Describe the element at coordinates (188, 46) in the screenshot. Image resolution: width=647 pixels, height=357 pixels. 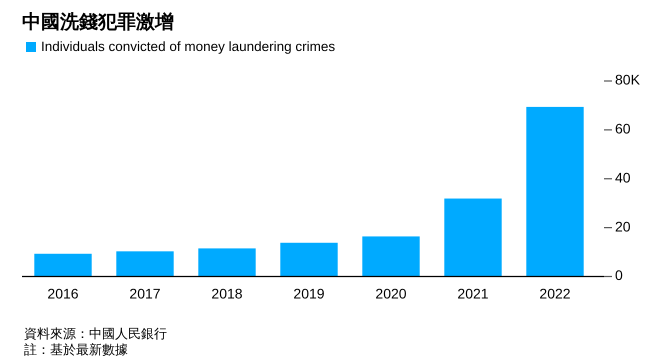
I see `legend-label: Individuals convicted of money laundering crimes` at that location.